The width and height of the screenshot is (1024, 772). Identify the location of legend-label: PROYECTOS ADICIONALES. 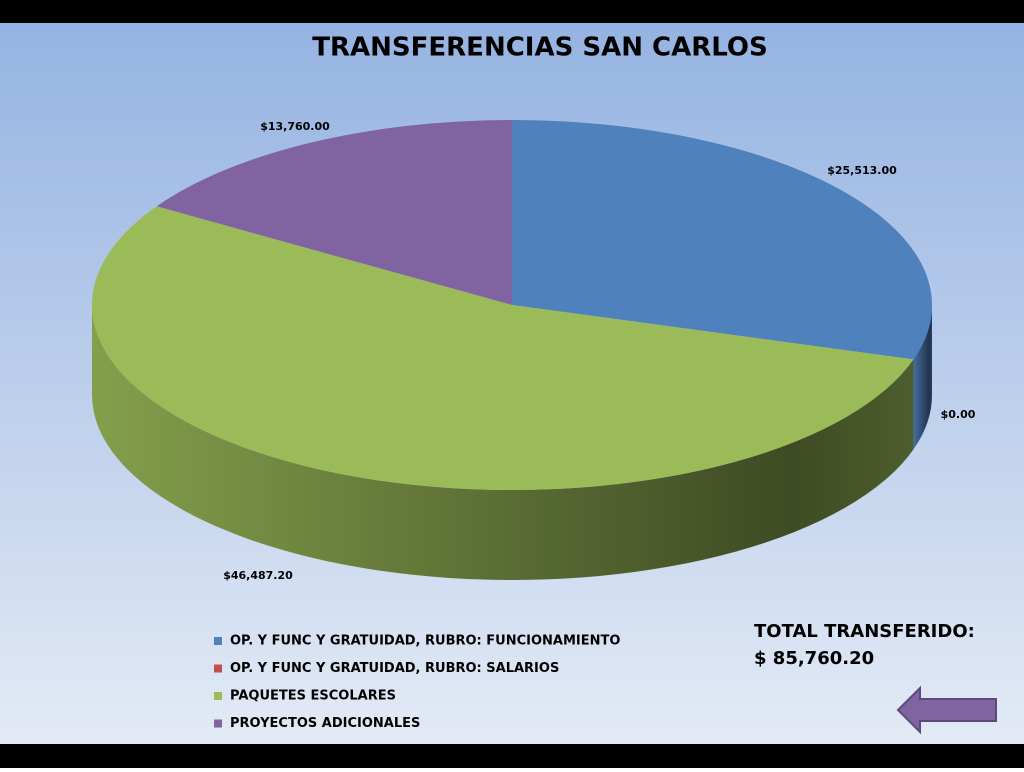
(325, 723).